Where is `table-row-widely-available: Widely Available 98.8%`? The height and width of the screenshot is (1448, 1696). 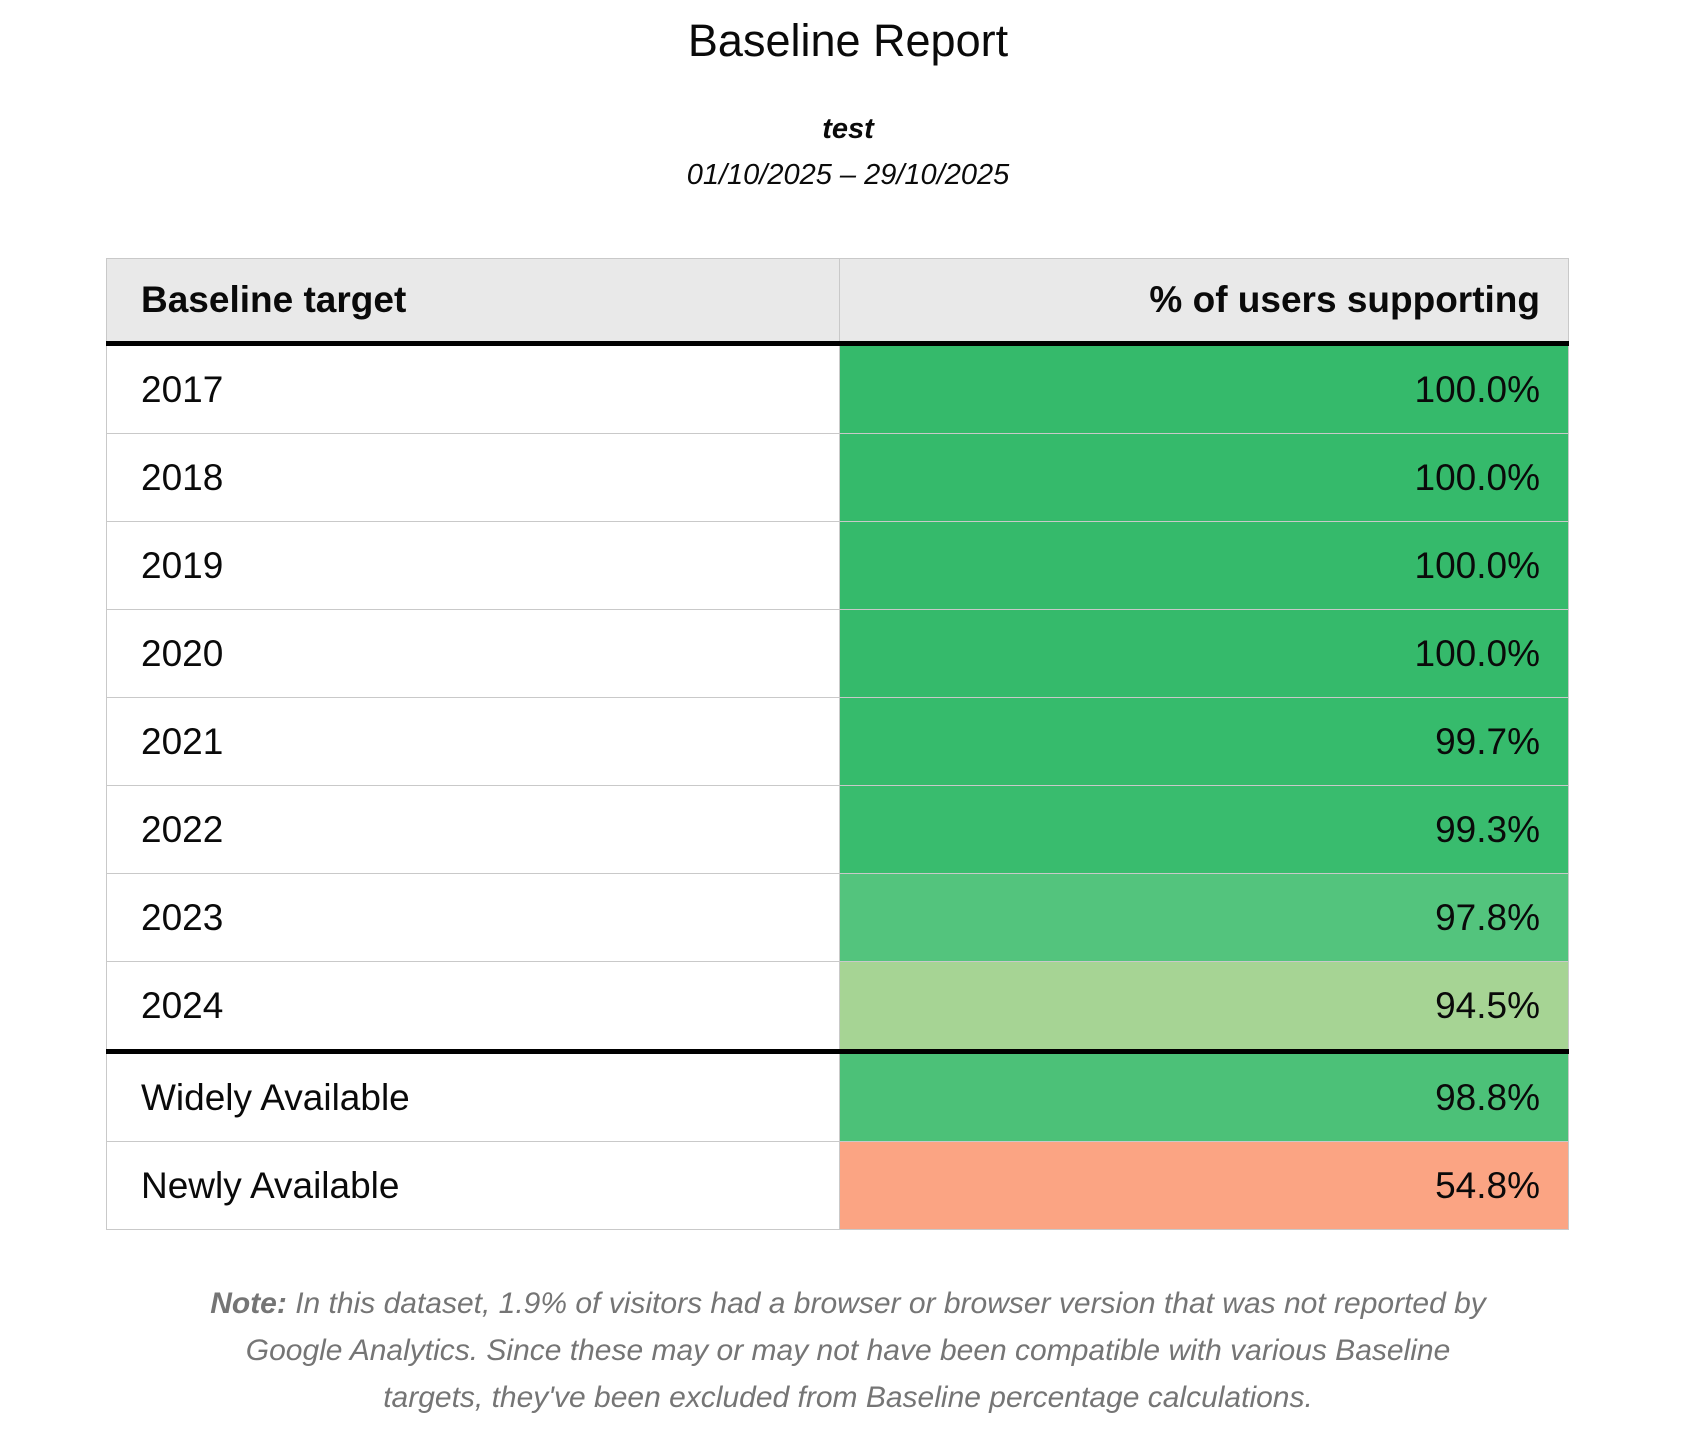 table-row-widely-available: Widely Available 98.8% is located at coordinates (837, 1095).